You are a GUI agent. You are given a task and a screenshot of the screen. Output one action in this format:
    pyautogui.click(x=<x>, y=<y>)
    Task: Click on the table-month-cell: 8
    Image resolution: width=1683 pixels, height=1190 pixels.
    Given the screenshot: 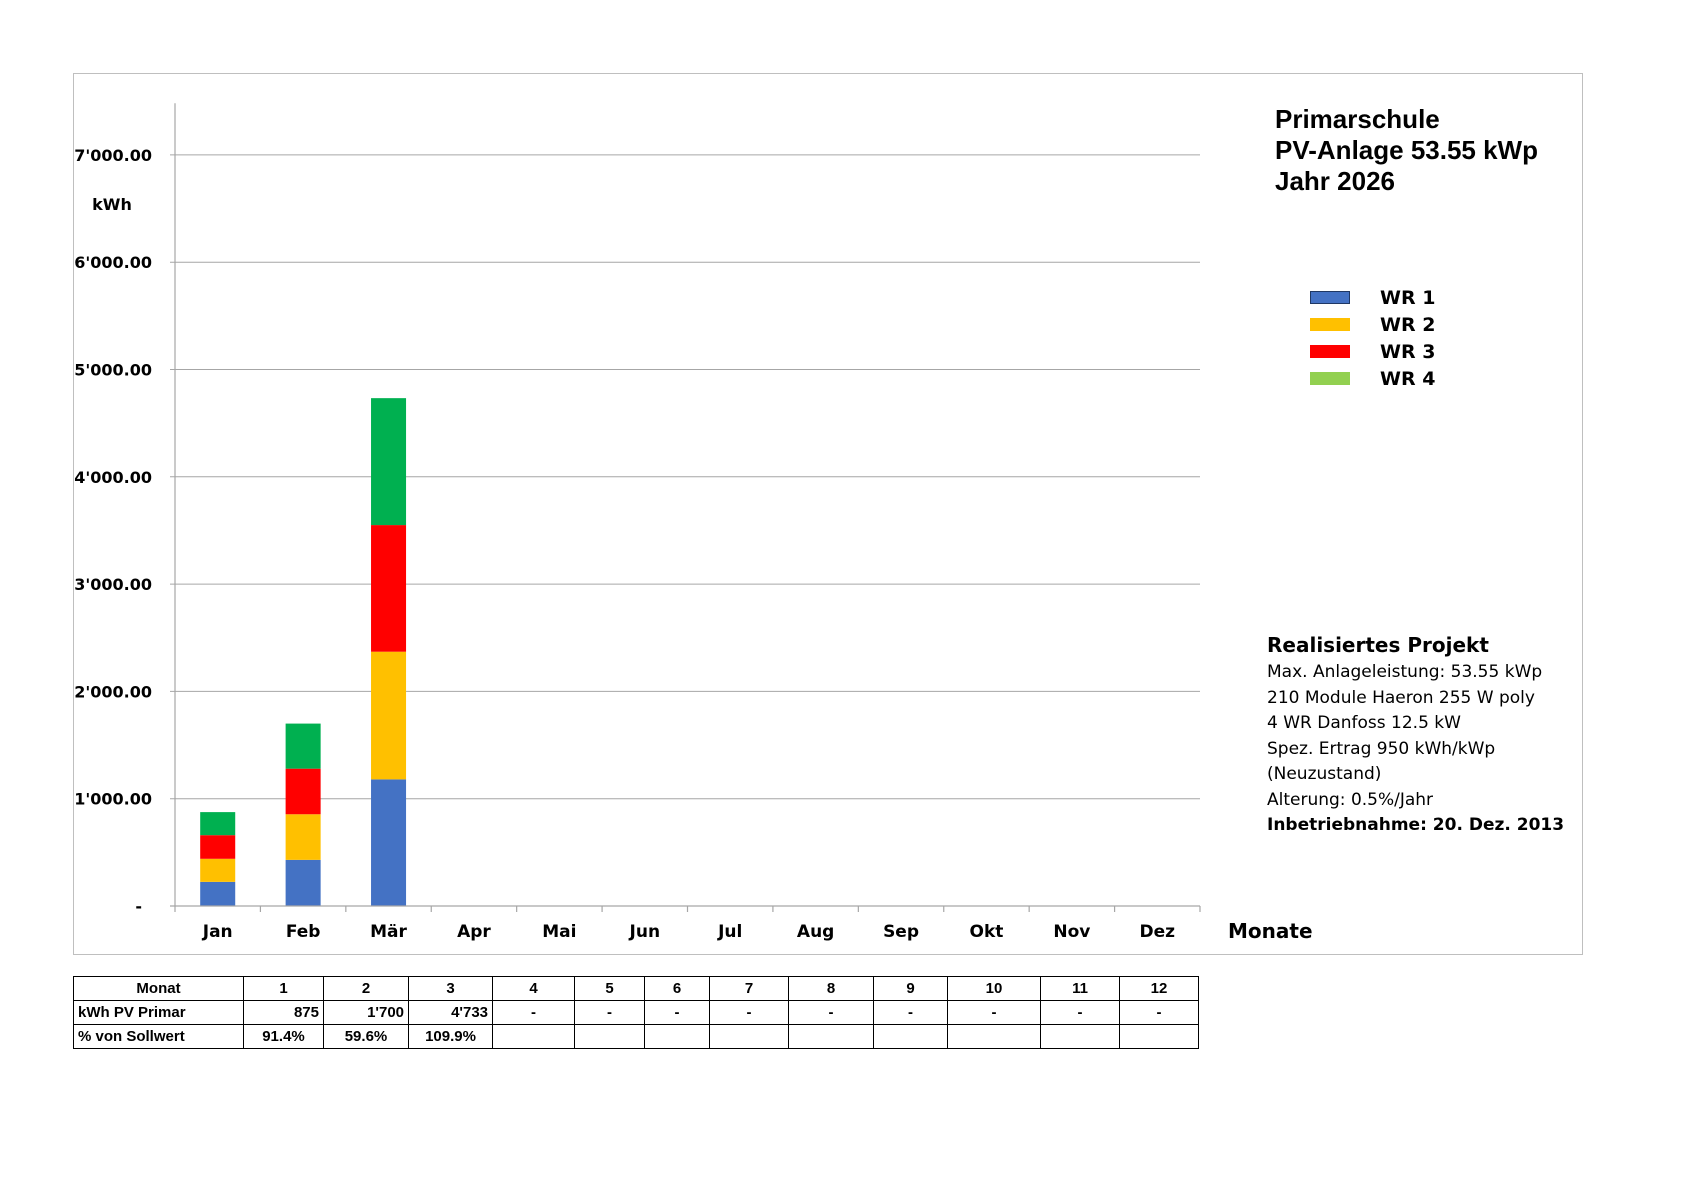 What is the action you would take?
    pyautogui.click(x=831, y=988)
    